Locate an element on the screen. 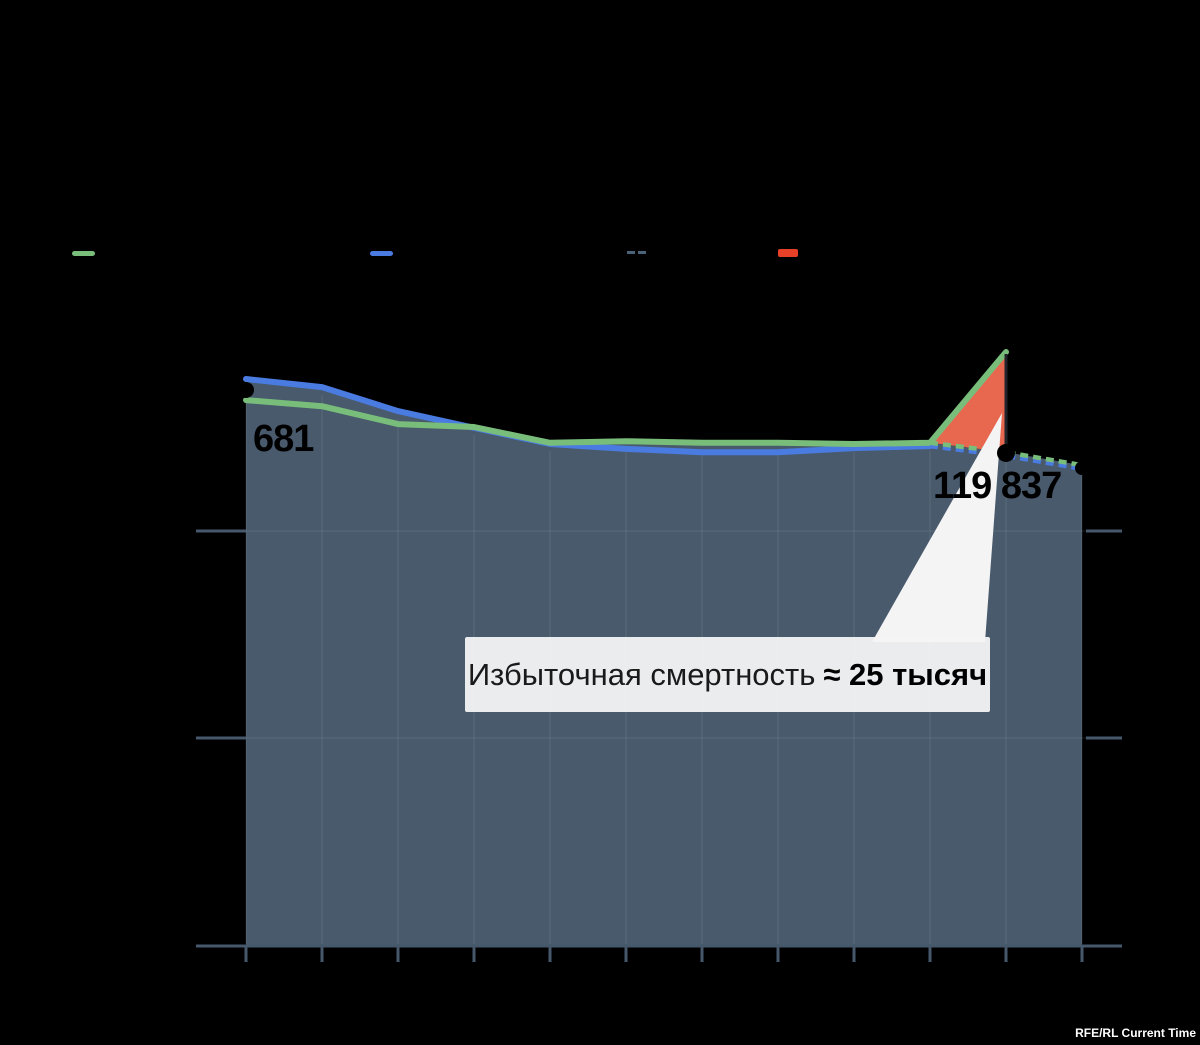 This screenshot has height=1045, width=1200. legend-excess-area-swatch is located at coordinates (788, 253).